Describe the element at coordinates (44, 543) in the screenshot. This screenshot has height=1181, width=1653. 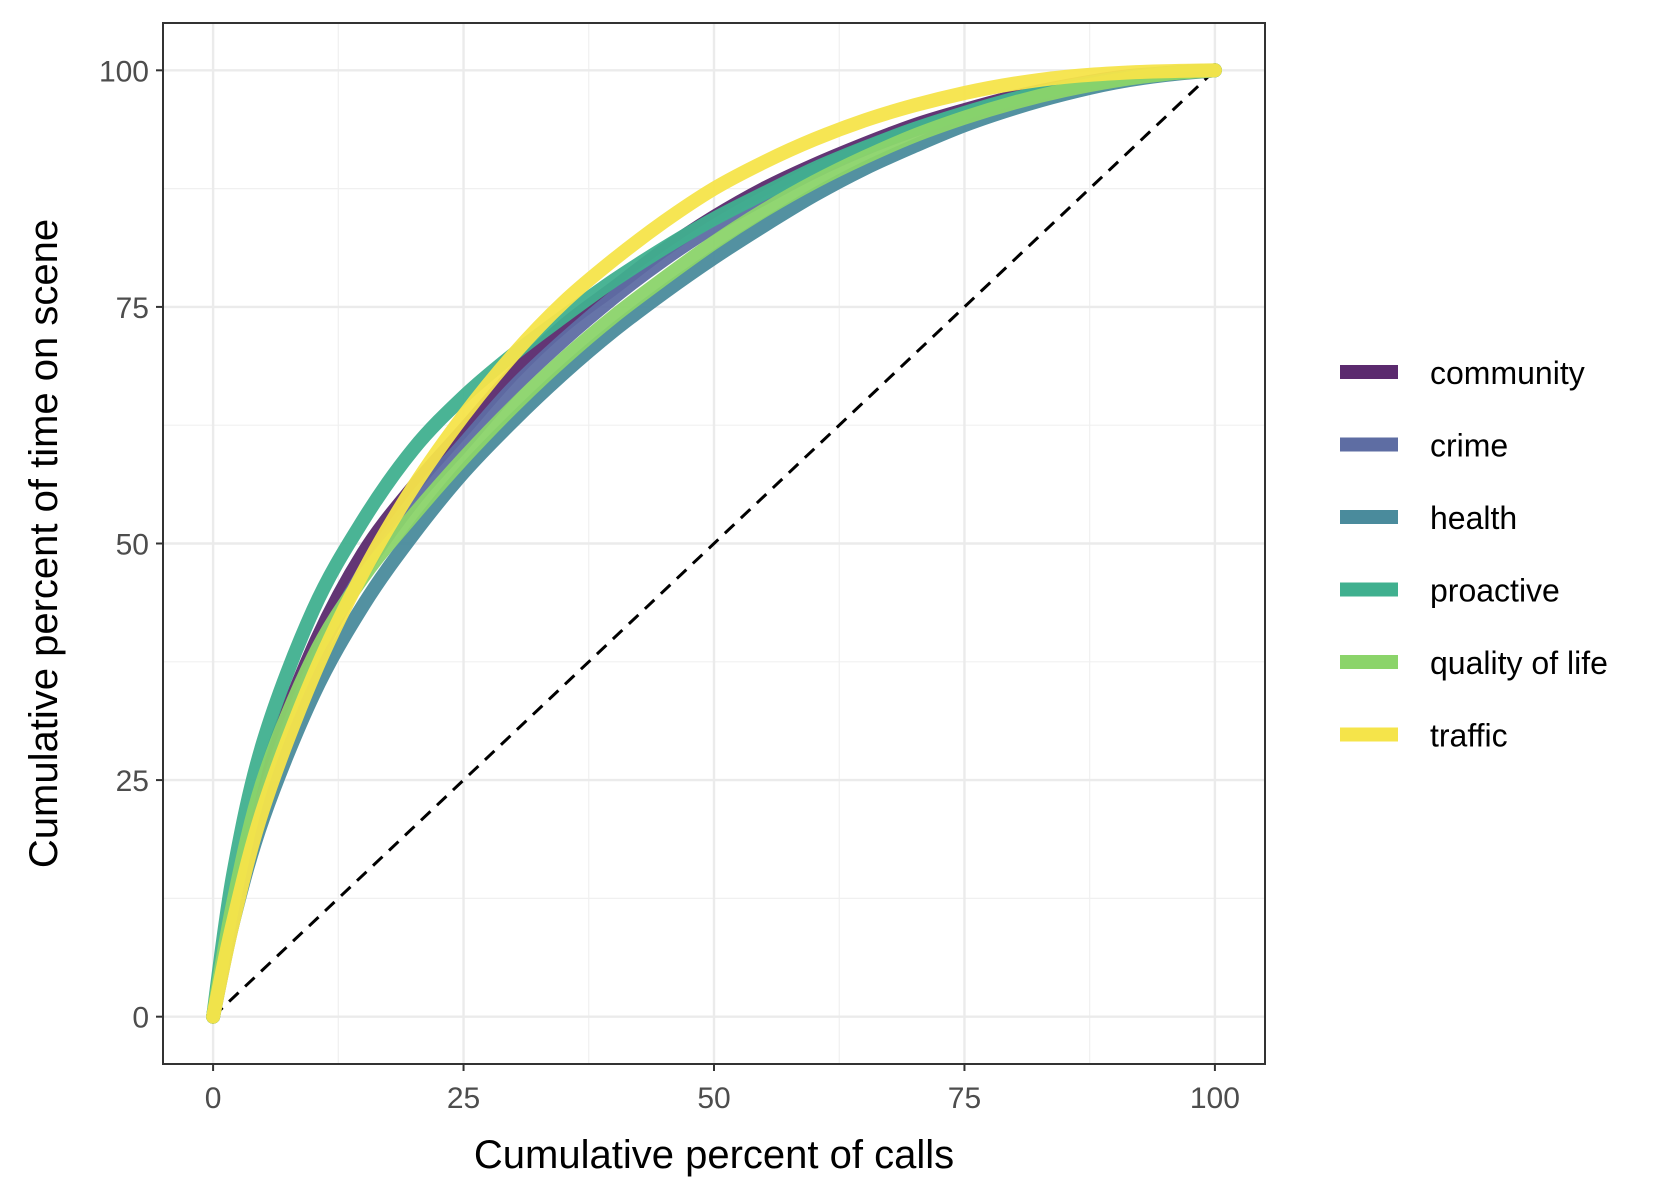
I see `y-axis-title: Cumulative percent of time on scene` at that location.